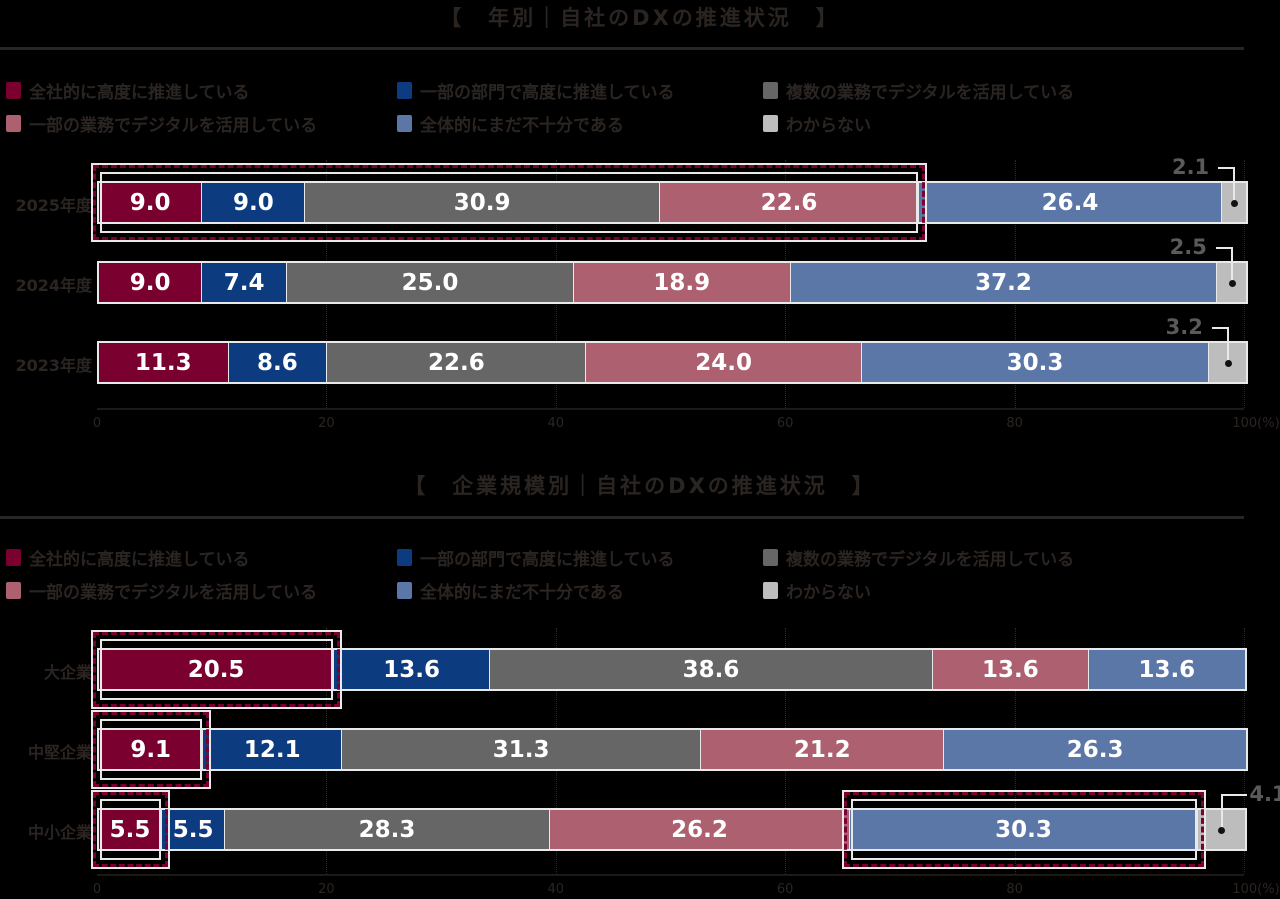 The image size is (1280, 899). I want to click on bar-segment: 8.6, so click(278, 362).